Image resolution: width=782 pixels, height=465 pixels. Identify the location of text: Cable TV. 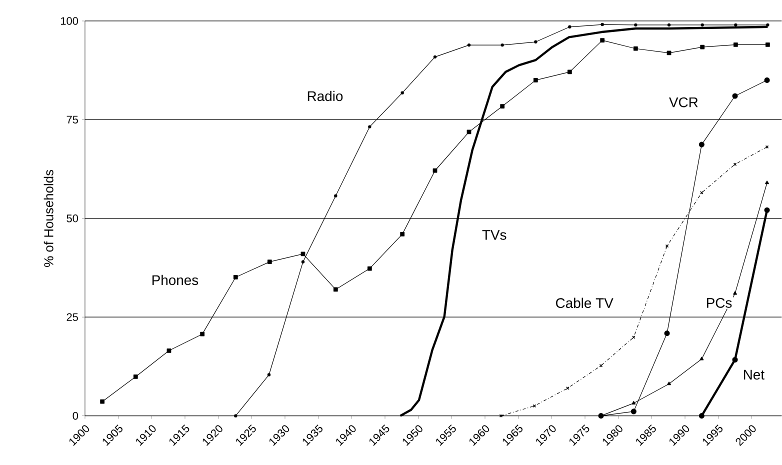
(585, 303).